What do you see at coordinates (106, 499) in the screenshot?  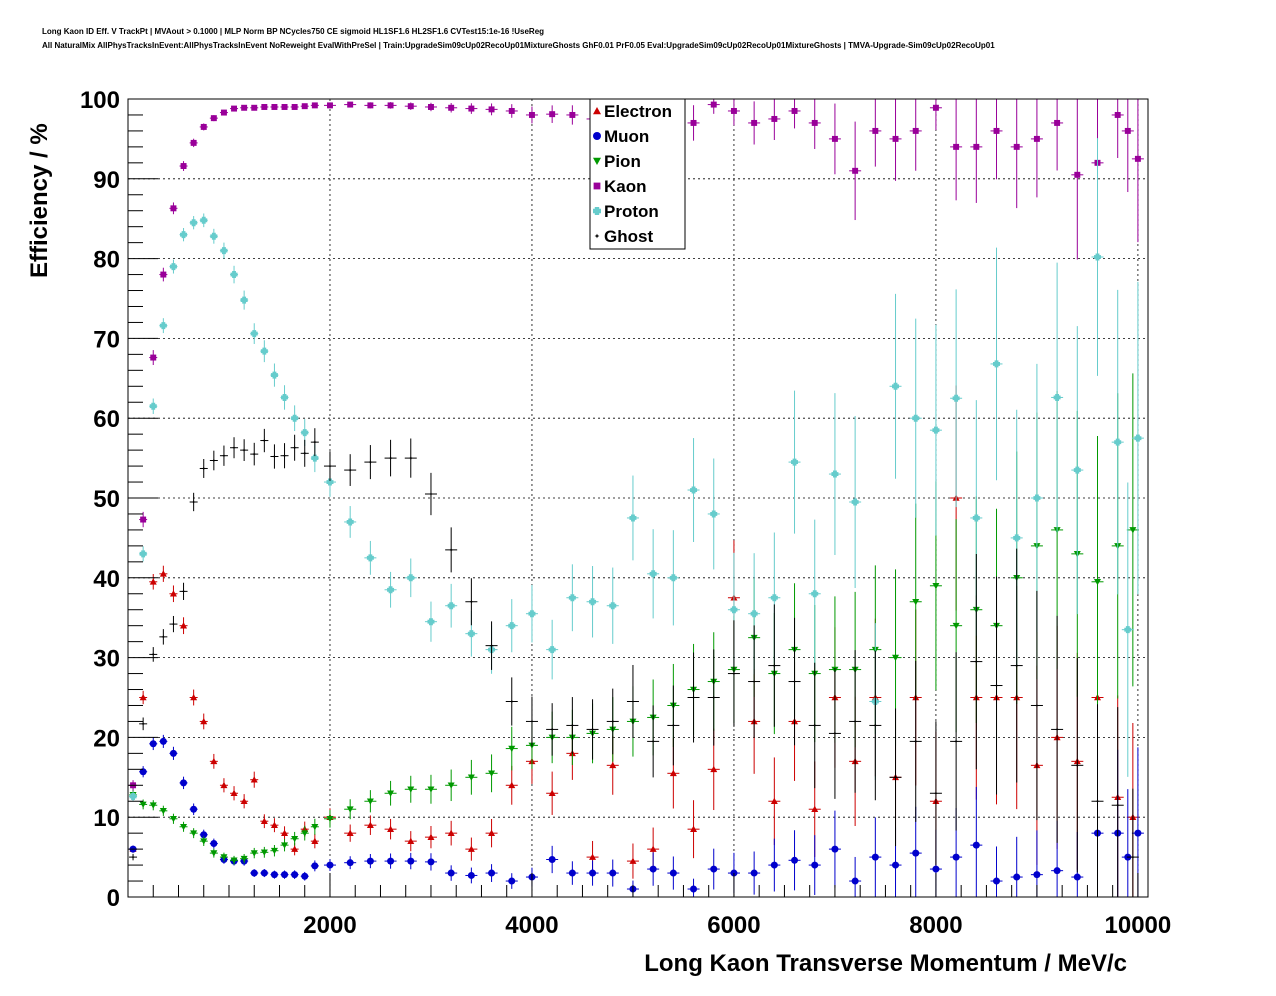 I see `y-tick-label: 50` at bounding box center [106, 499].